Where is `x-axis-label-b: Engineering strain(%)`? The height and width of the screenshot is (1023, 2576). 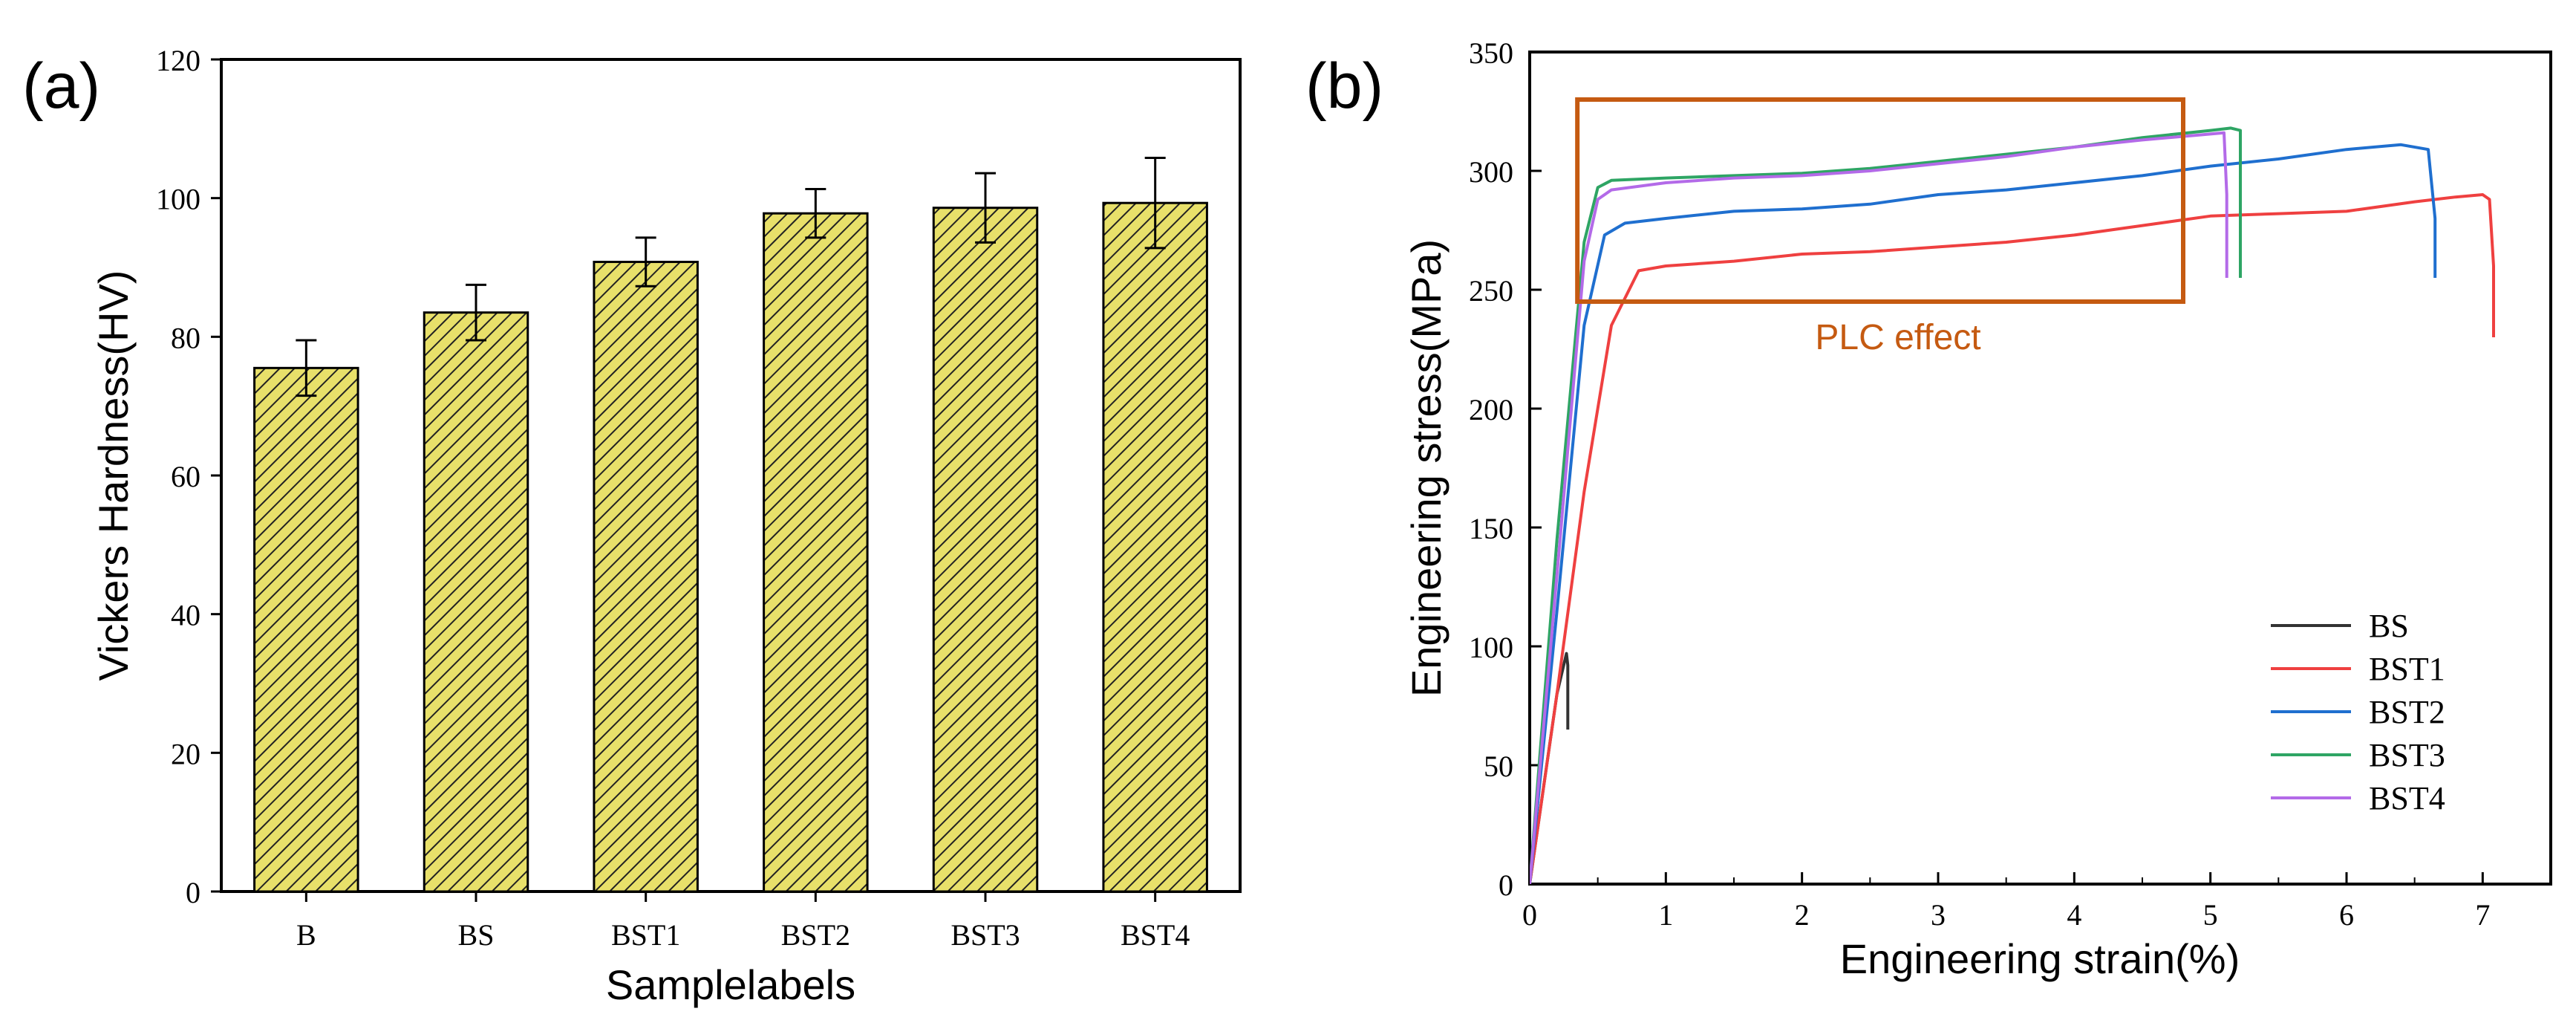 x-axis-label-b: Engineering strain(%) is located at coordinates (2040, 958).